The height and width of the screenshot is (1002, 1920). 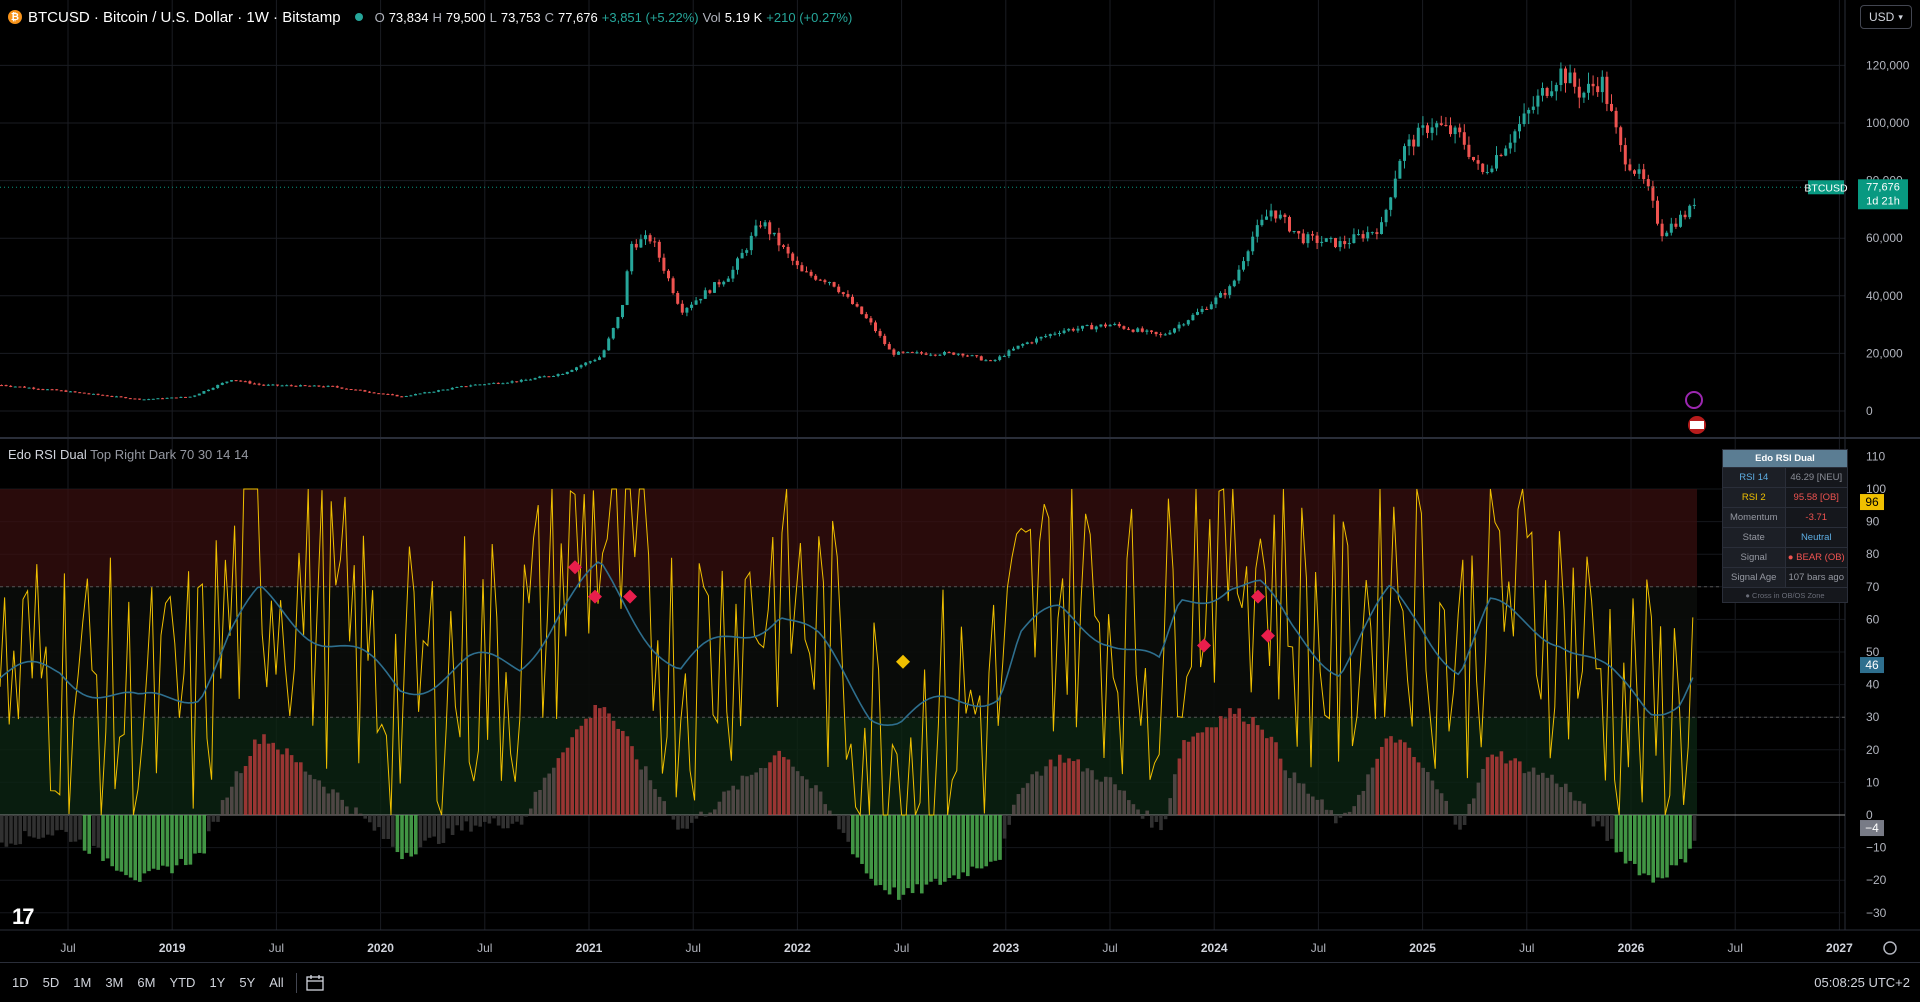 I want to click on range-ytd: YTD, so click(x=182, y=982).